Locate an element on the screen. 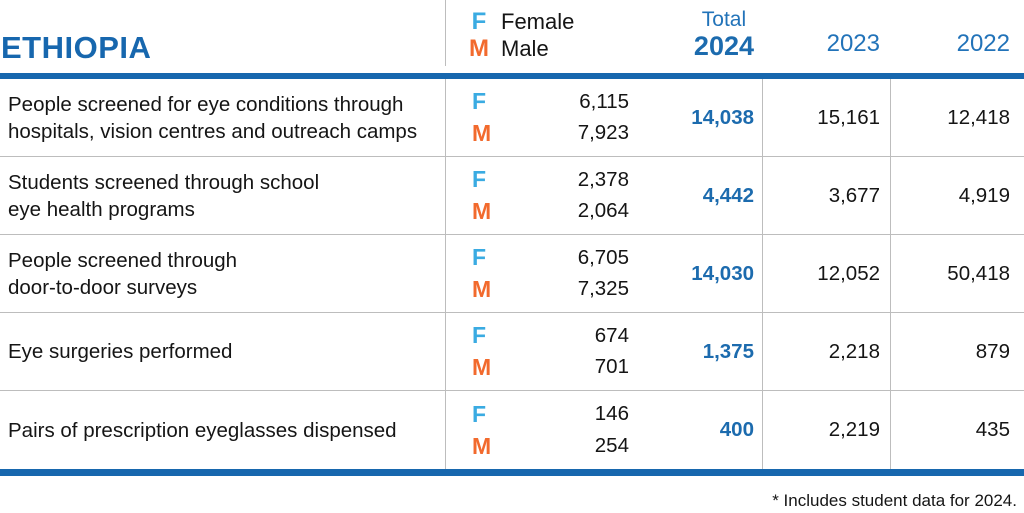 The image size is (1024, 513). header-country-cell: ETHIOPIA is located at coordinates (222, 36).